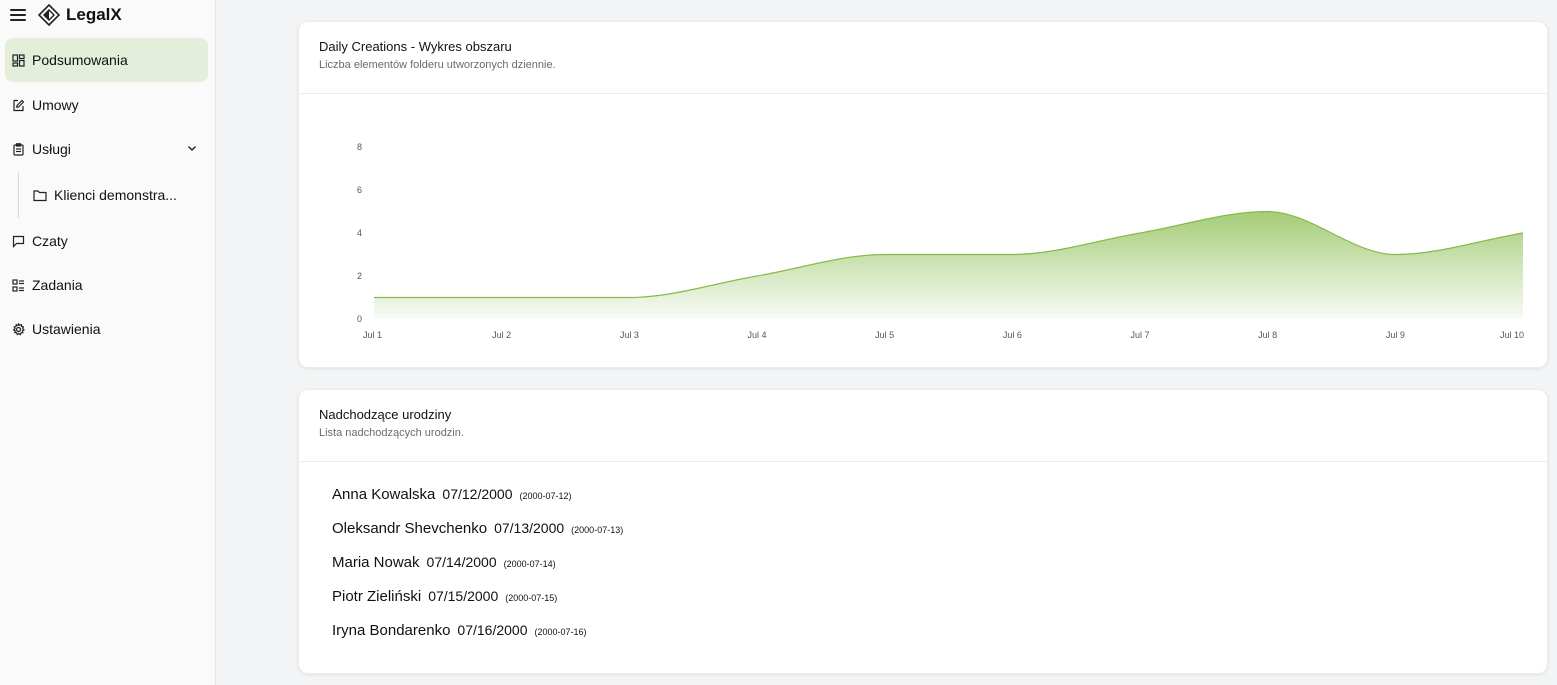 The height and width of the screenshot is (685, 1557). What do you see at coordinates (55, 105) in the screenshot?
I see `sidebar-item-label: Umowy` at bounding box center [55, 105].